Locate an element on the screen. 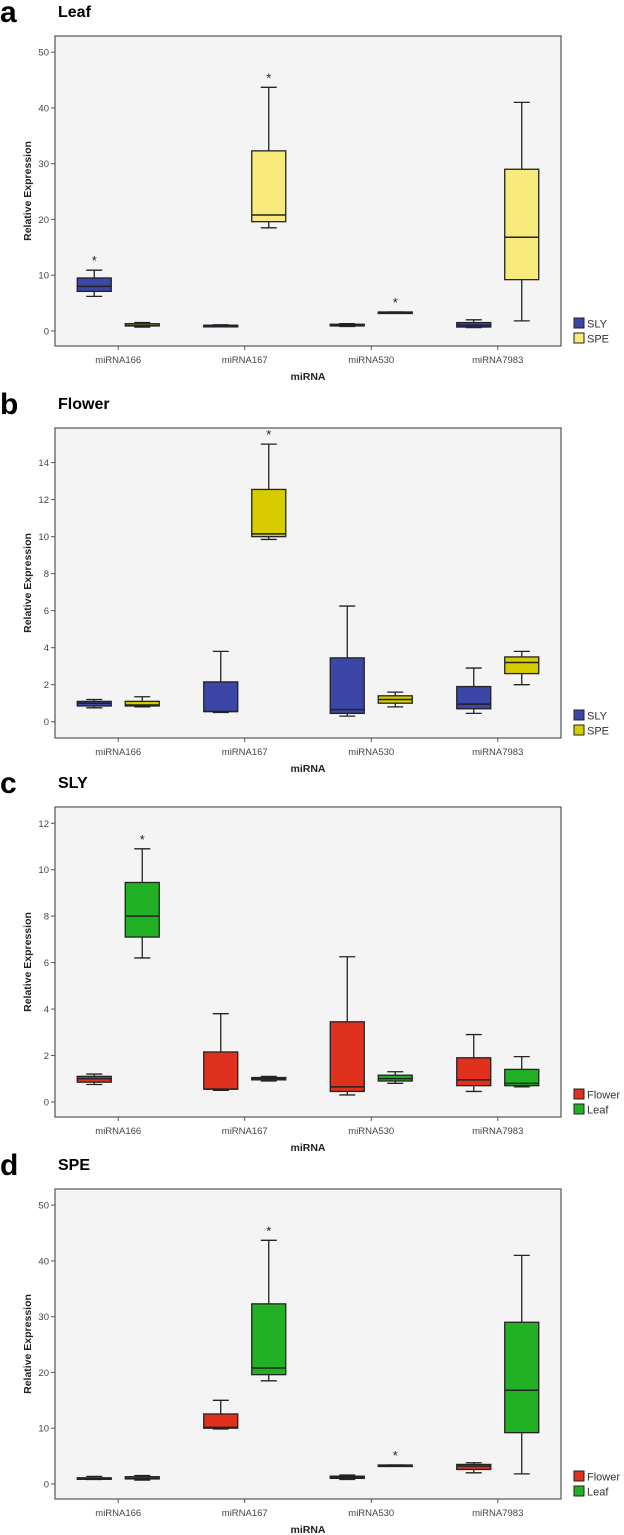  chart-title: SPE is located at coordinates (74, 1165).